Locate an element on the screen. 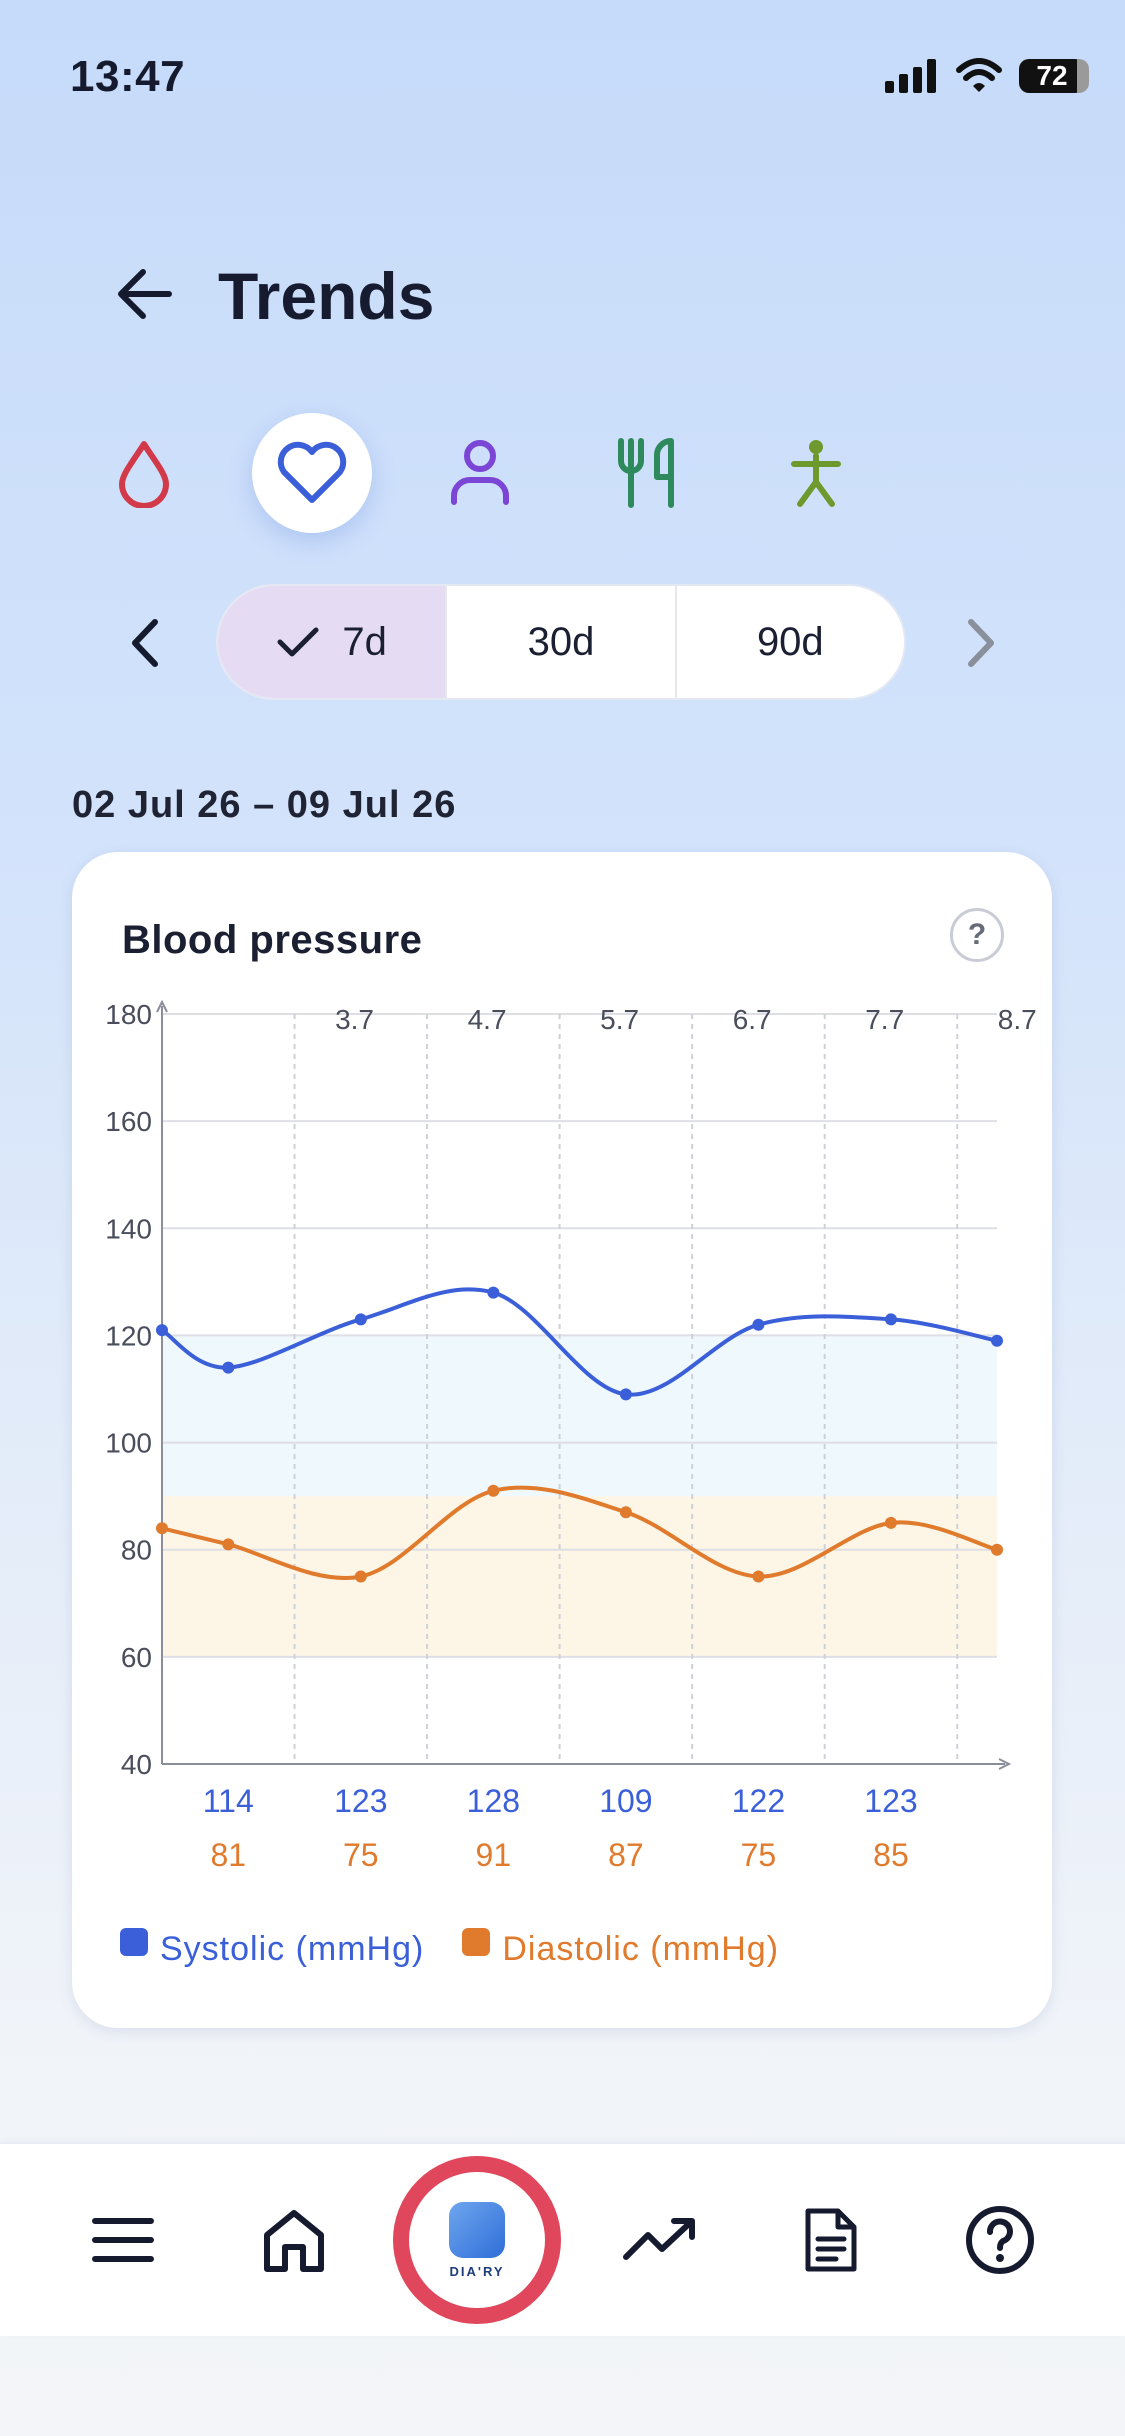 The width and height of the screenshot is (1125, 2436). x-tick-label: 5.7 is located at coordinates (619, 1019).